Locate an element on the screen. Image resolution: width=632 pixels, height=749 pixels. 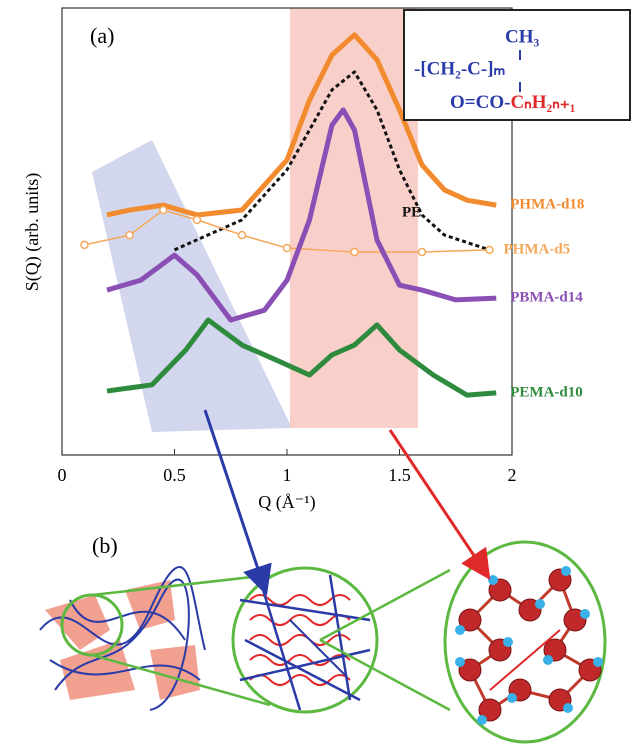
series-label: PE is located at coordinates (411, 212).